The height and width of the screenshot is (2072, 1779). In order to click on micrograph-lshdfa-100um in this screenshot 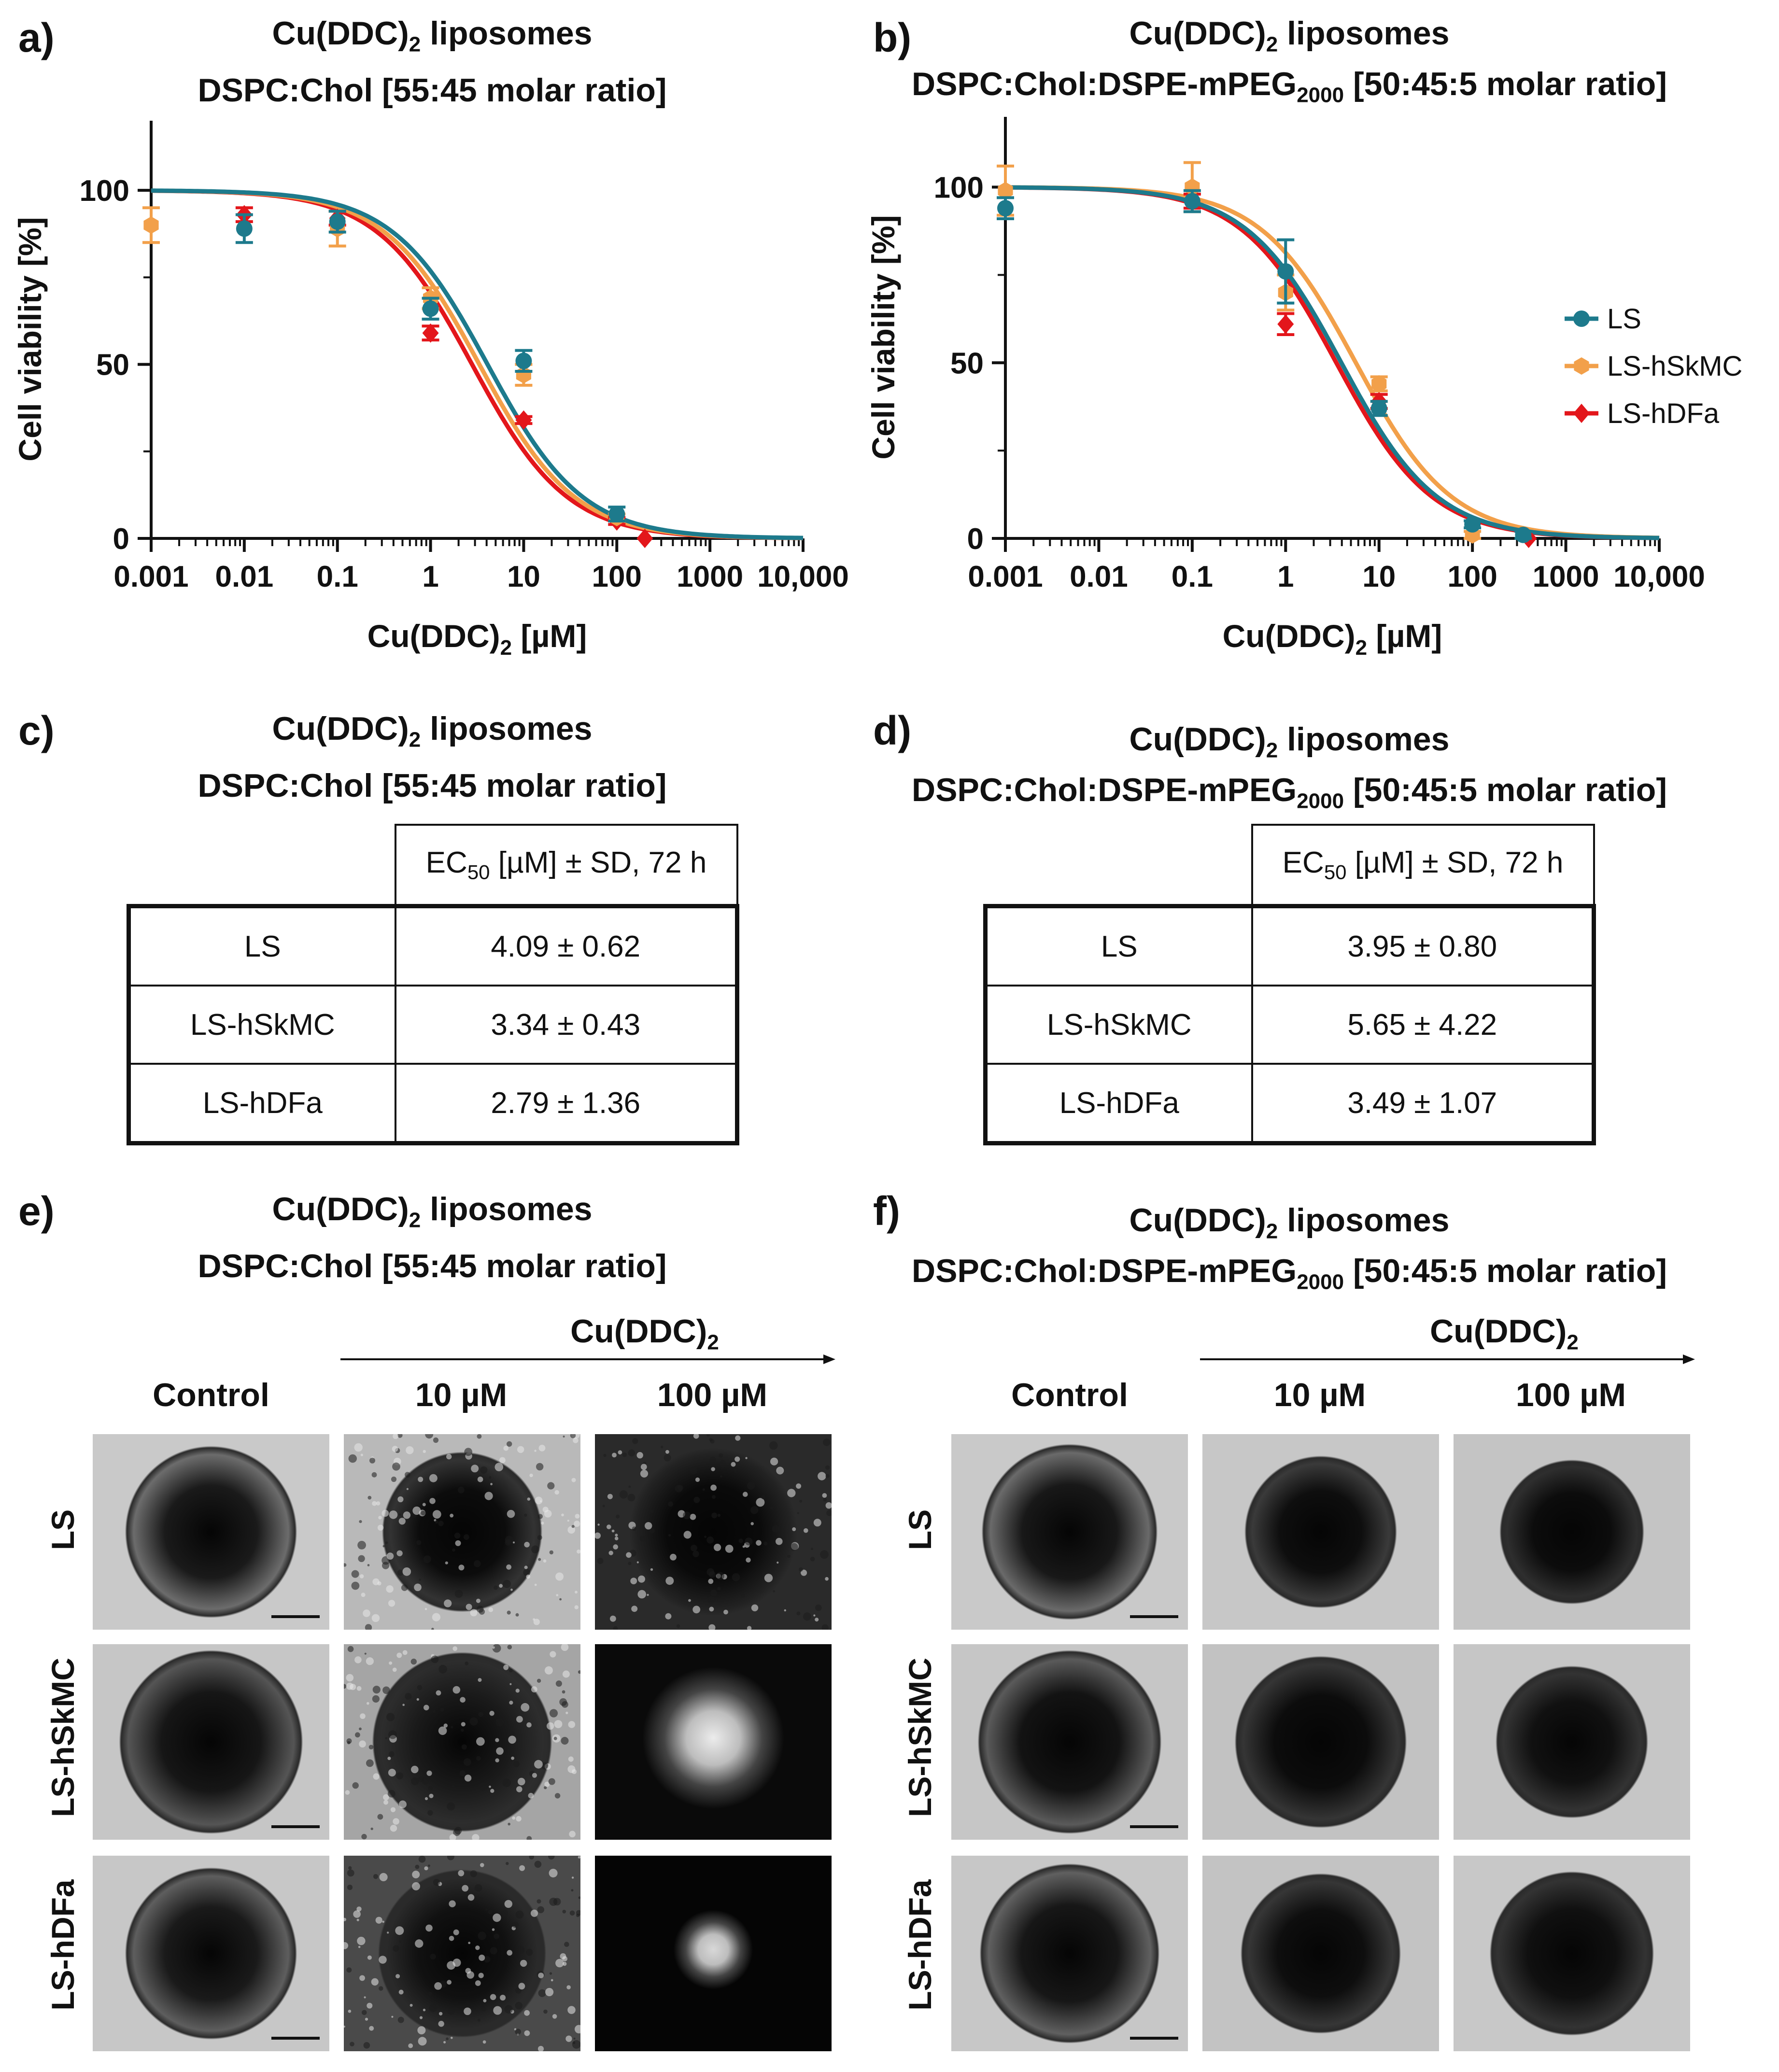, I will do `click(713, 1953)`.